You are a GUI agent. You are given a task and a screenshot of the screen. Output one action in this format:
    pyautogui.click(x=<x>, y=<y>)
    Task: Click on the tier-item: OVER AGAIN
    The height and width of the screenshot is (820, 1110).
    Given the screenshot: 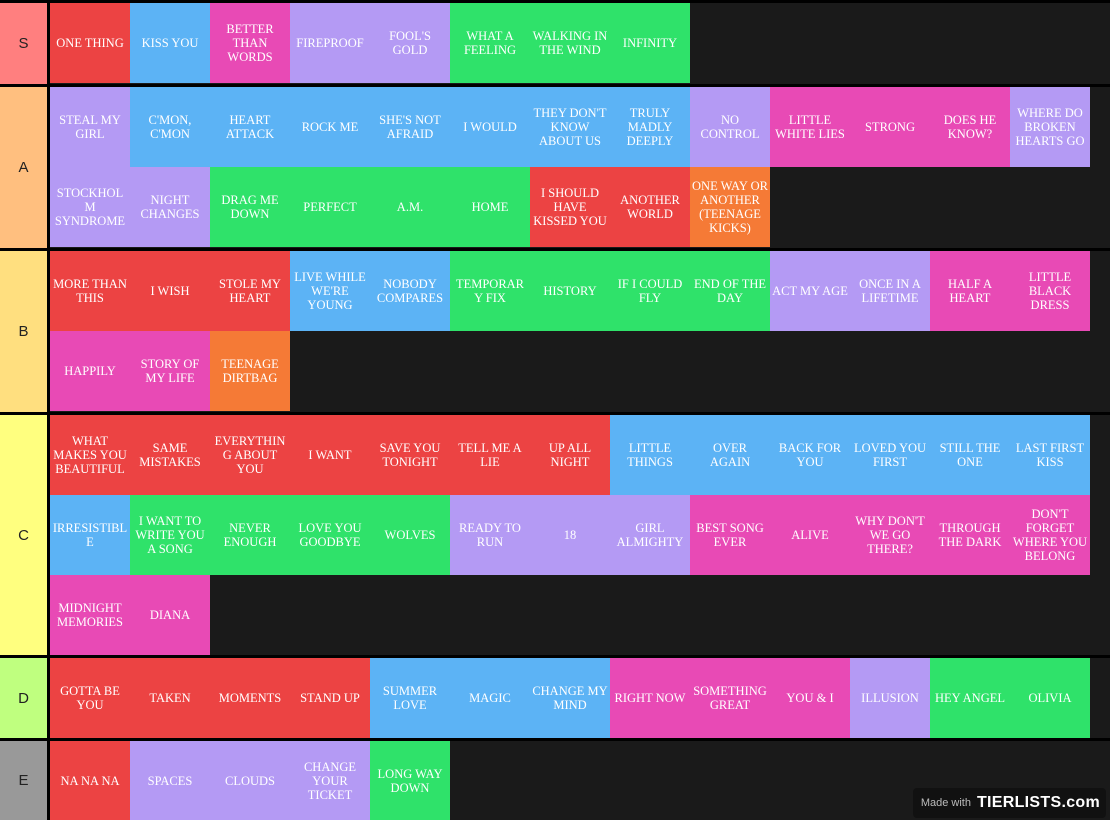 What is the action you would take?
    pyautogui.click(x=730, y=455)
    